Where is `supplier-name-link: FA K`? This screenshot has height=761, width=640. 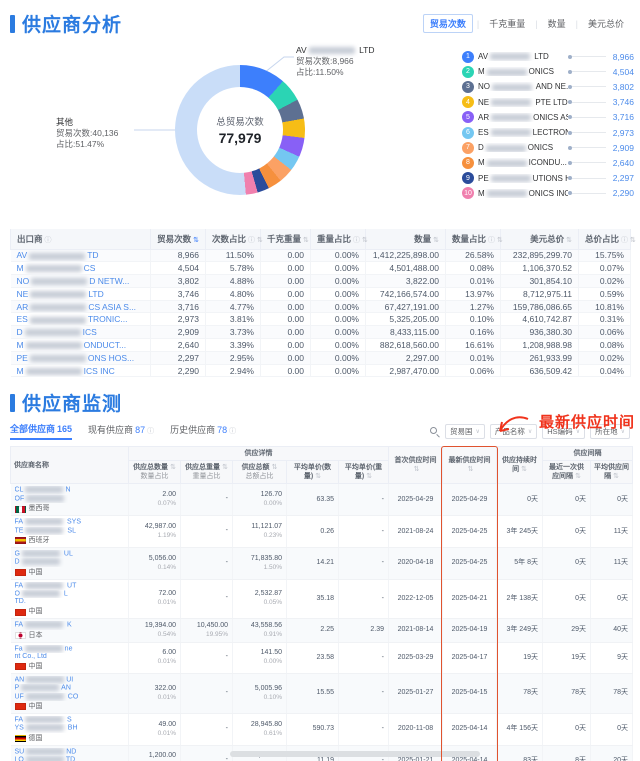 supplier-name-link: FA K is located at coordinates (43, 625).